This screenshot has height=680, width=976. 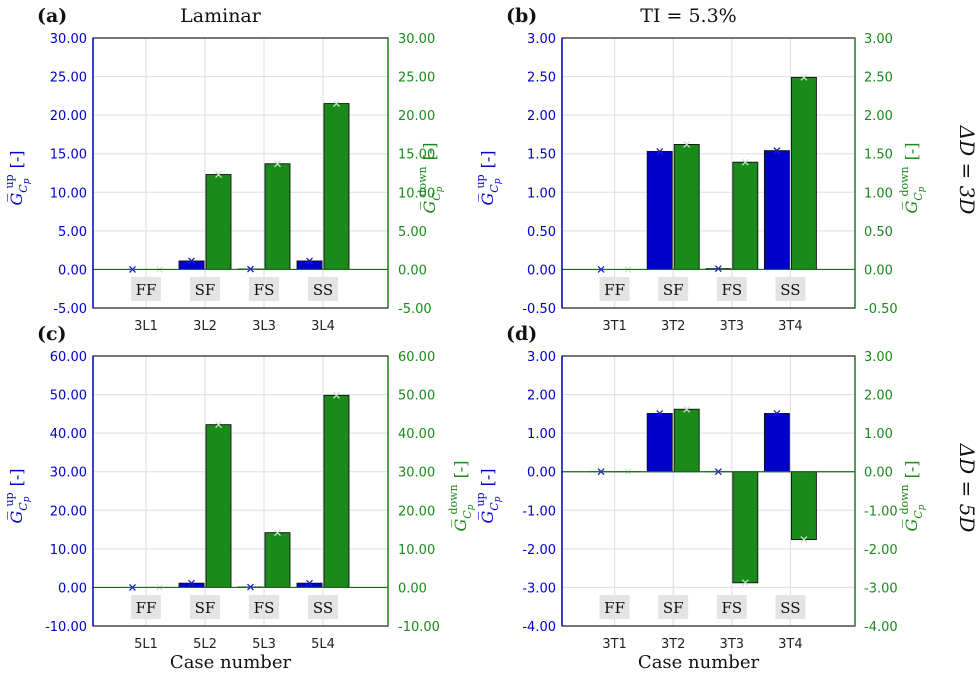 I want to click on y-tick-right: 3.00, so click(x=878, y=39).